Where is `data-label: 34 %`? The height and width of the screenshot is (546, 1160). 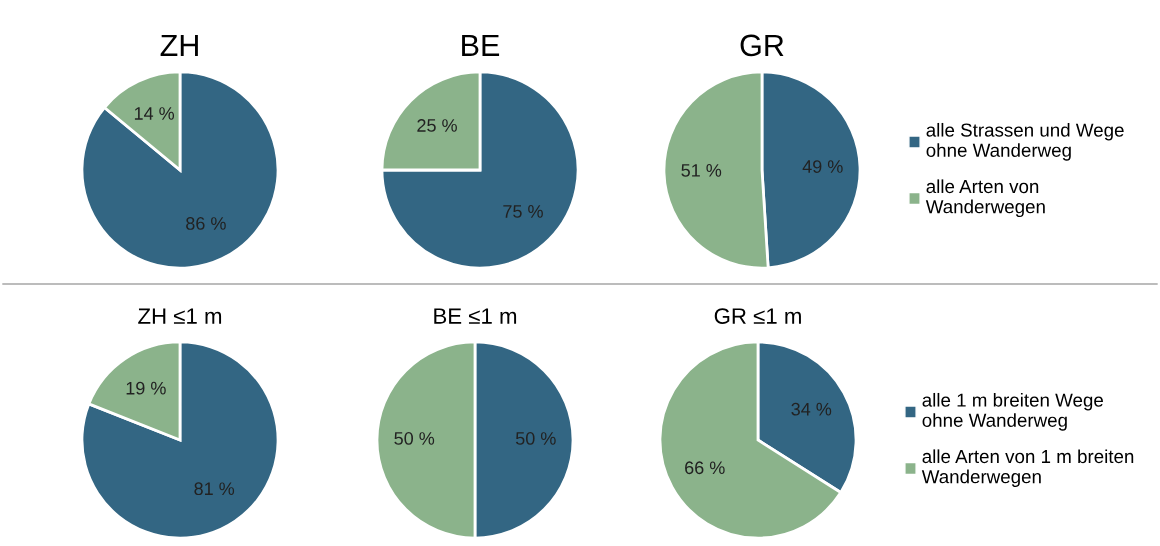
data-label: 34 % is located at coordinates (811, 409).